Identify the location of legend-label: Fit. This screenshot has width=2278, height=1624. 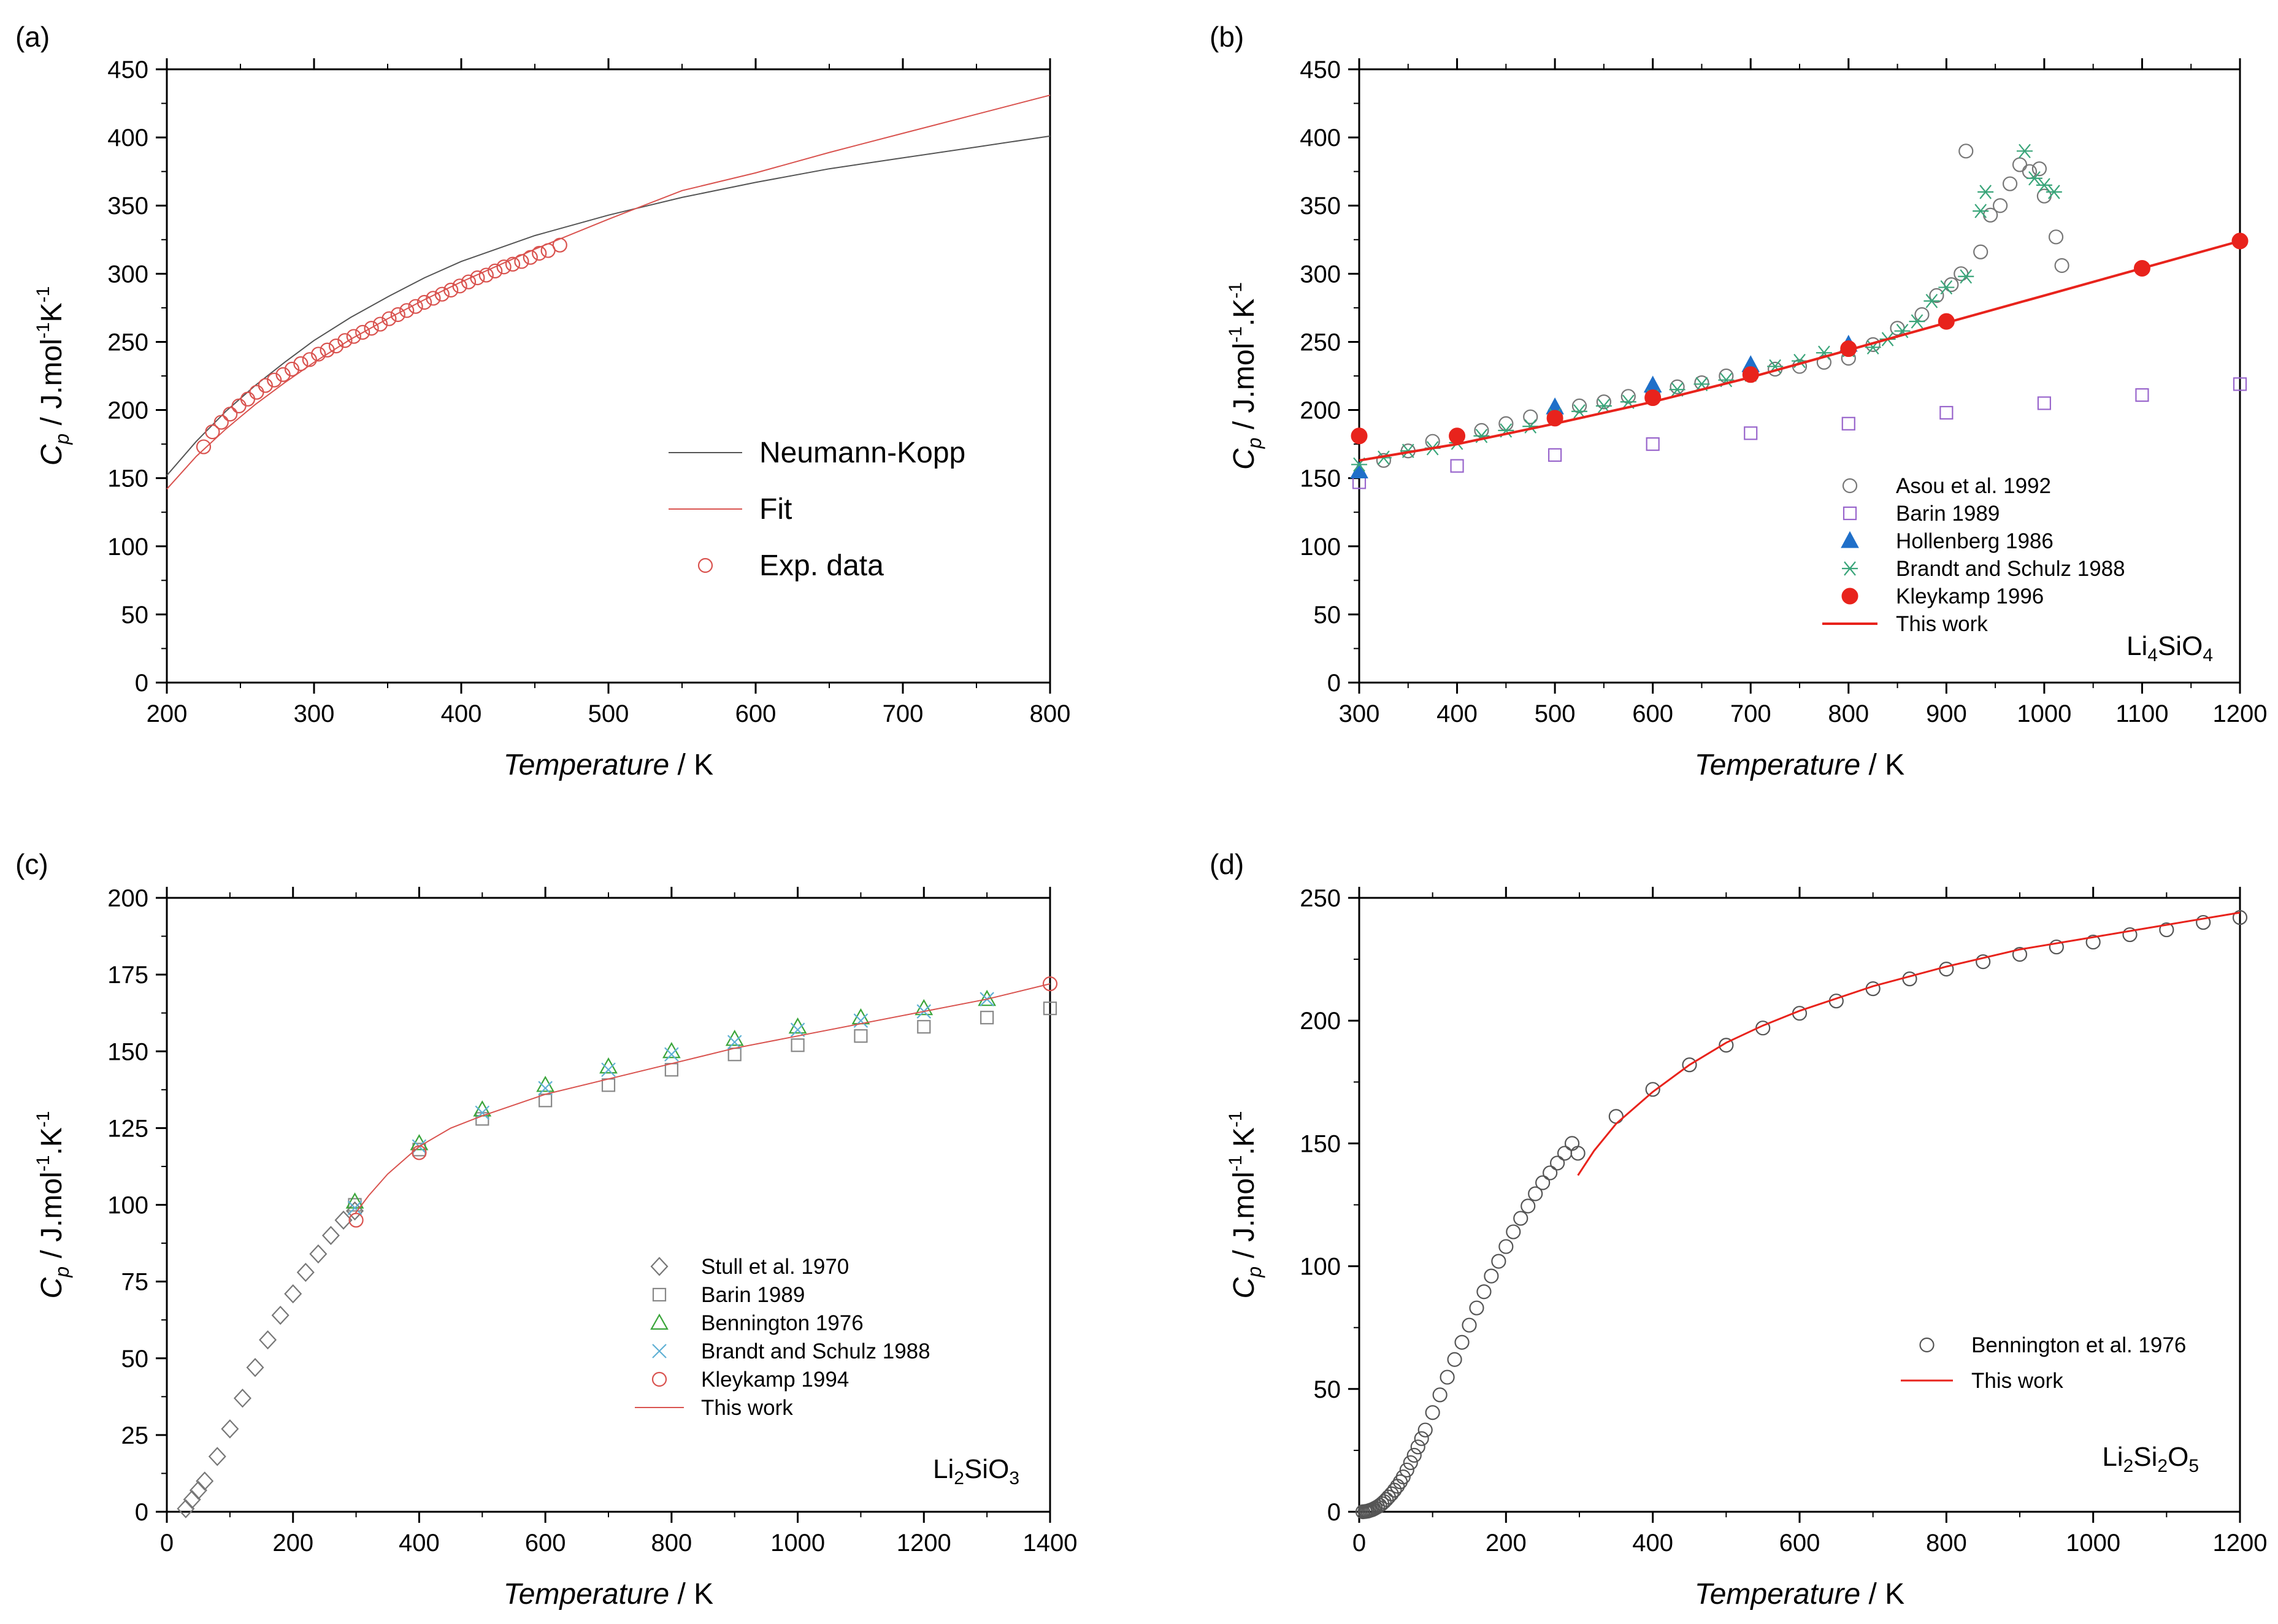
(775, 509).